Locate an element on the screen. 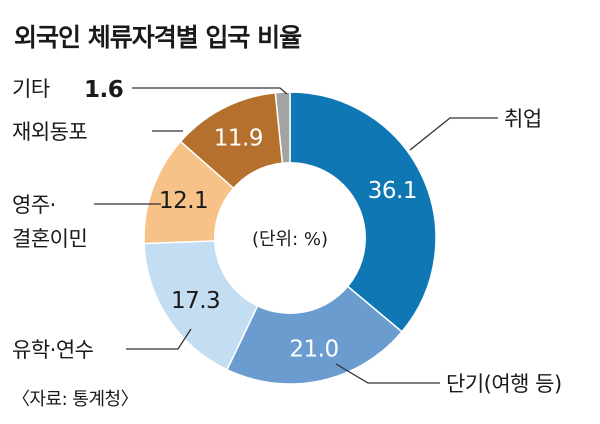 The height and width of the screenshot is (424, 600). unit-label: (단위: %) is located at coordinates (290, 239).